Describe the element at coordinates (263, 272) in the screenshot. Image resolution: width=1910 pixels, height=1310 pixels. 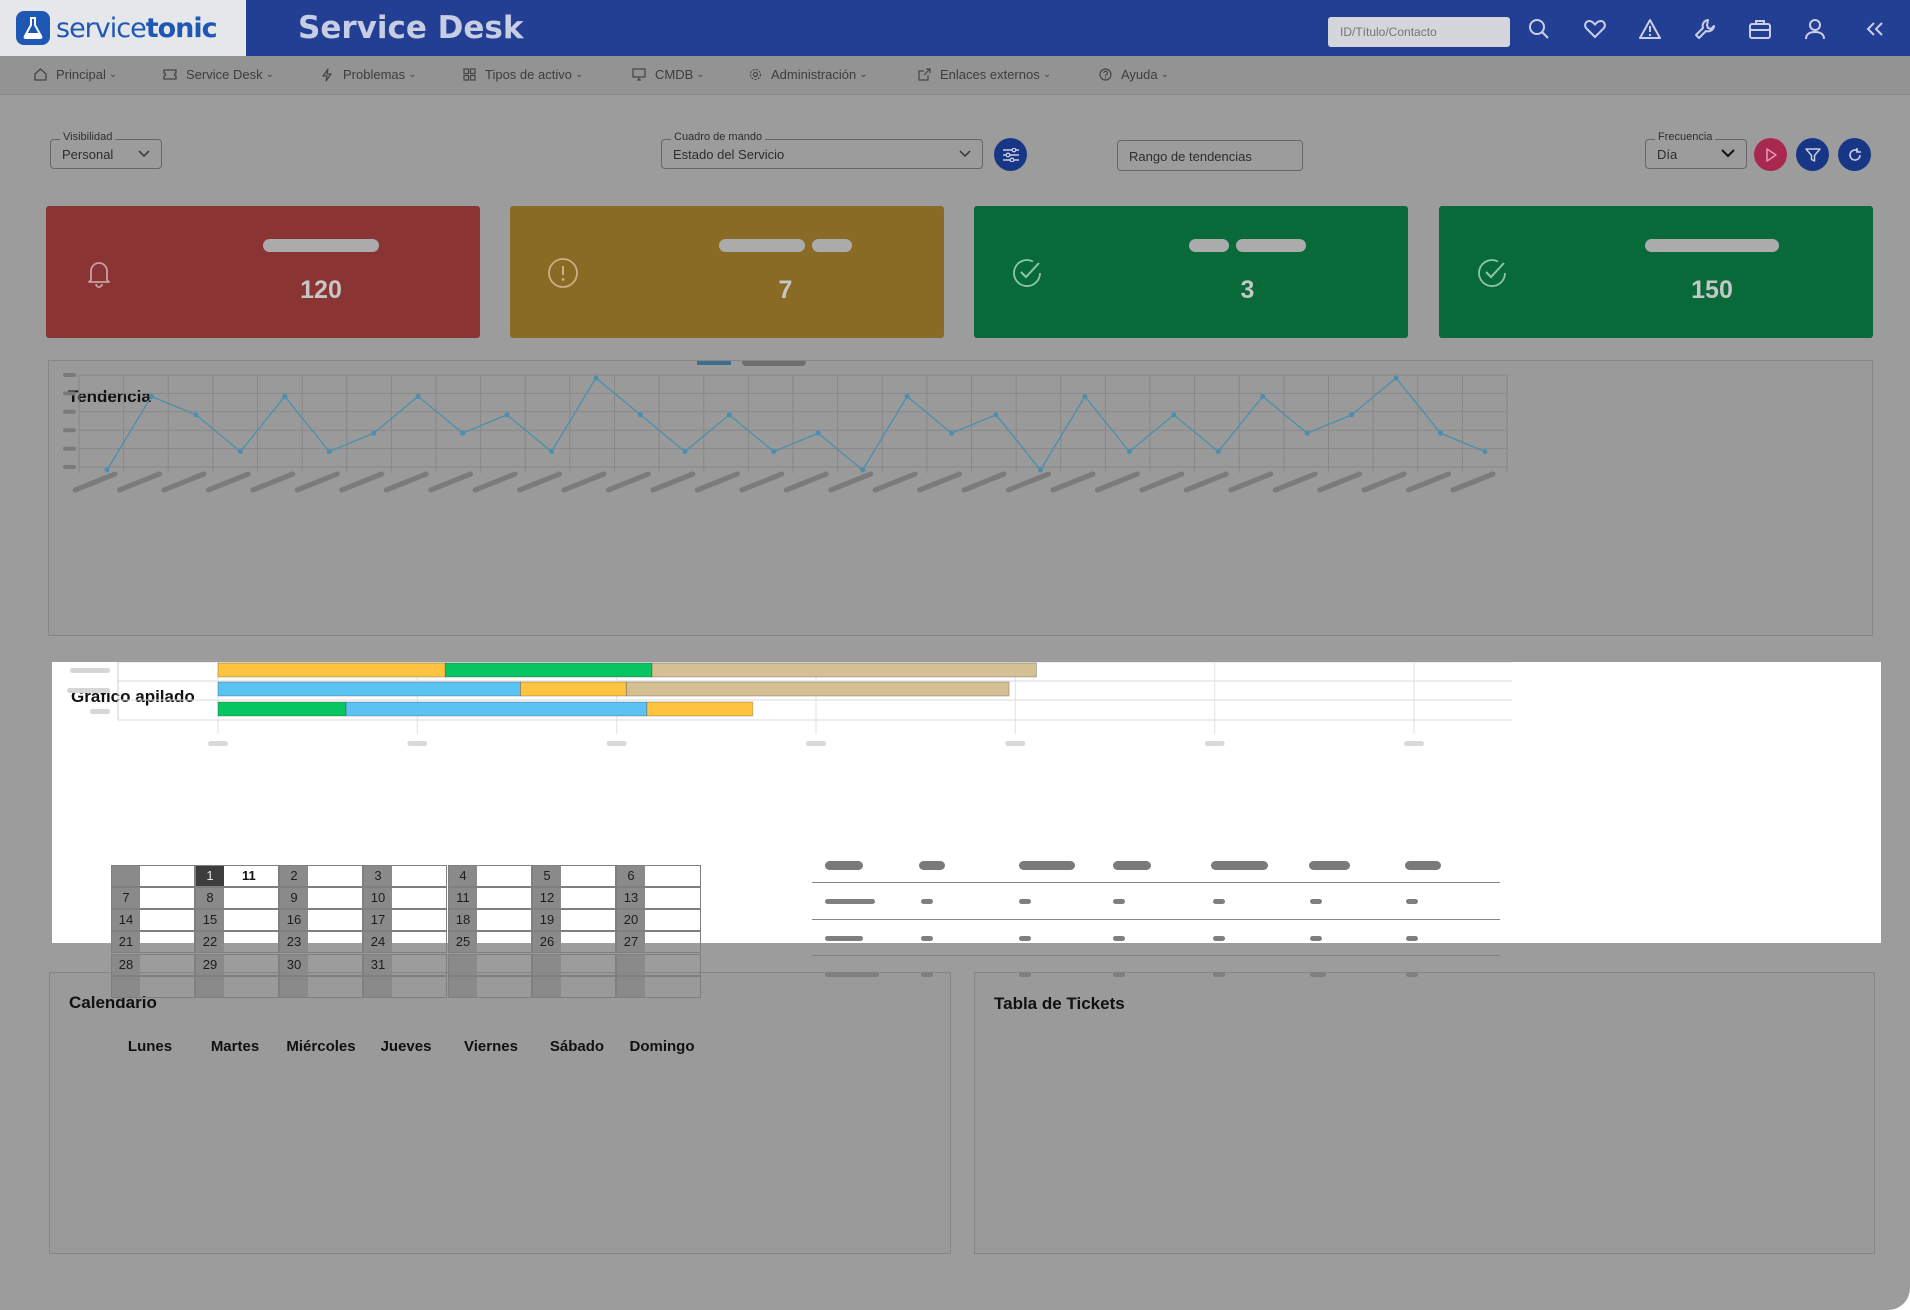
I see `stat-card: 120` at that location.